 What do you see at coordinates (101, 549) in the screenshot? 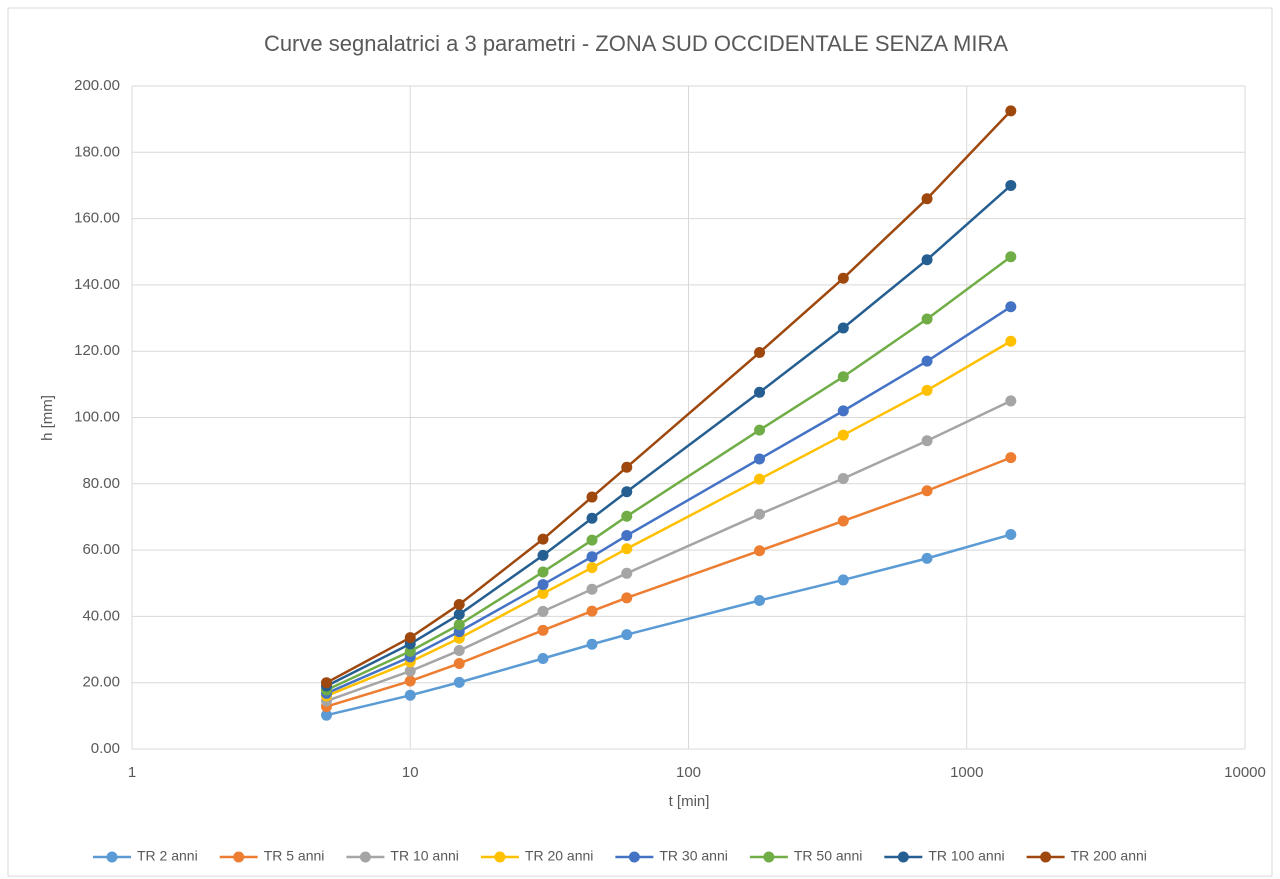
I see `y-tick-label: 60.00` at bounding box center [101, 549].